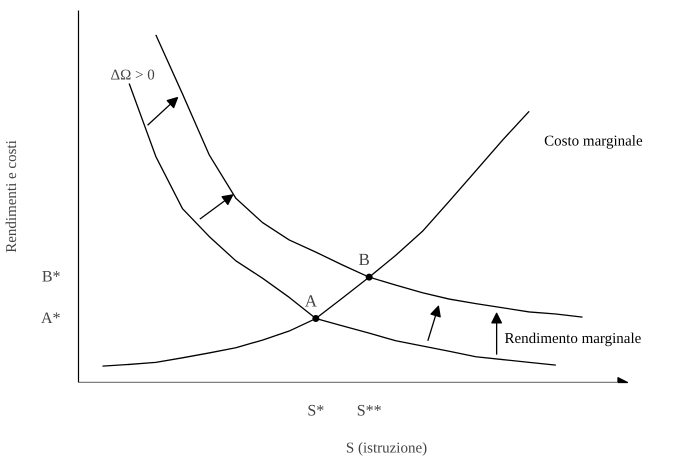 This screenshot has height=459, width=699. Describe the element at coordinates (51, 277) in the screenshot. I see `text: B*` at that location.